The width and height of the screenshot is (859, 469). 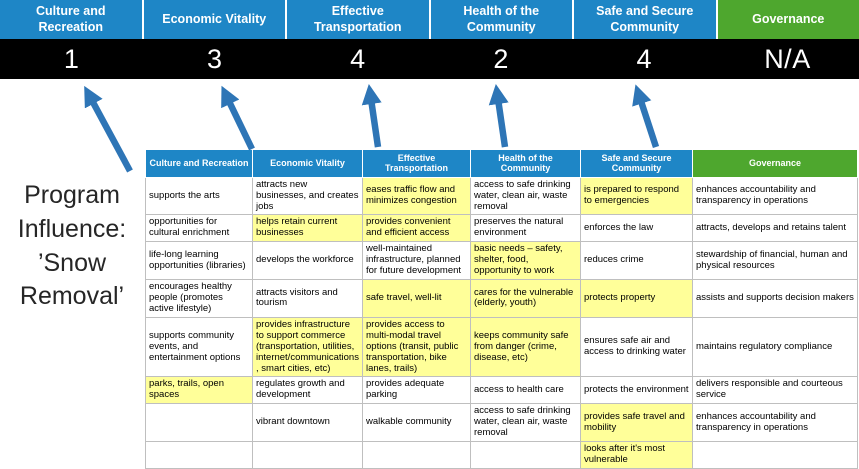 I want to click on matrix-cell-r3-c2: develops the workforce, so click(x=308, y=261).